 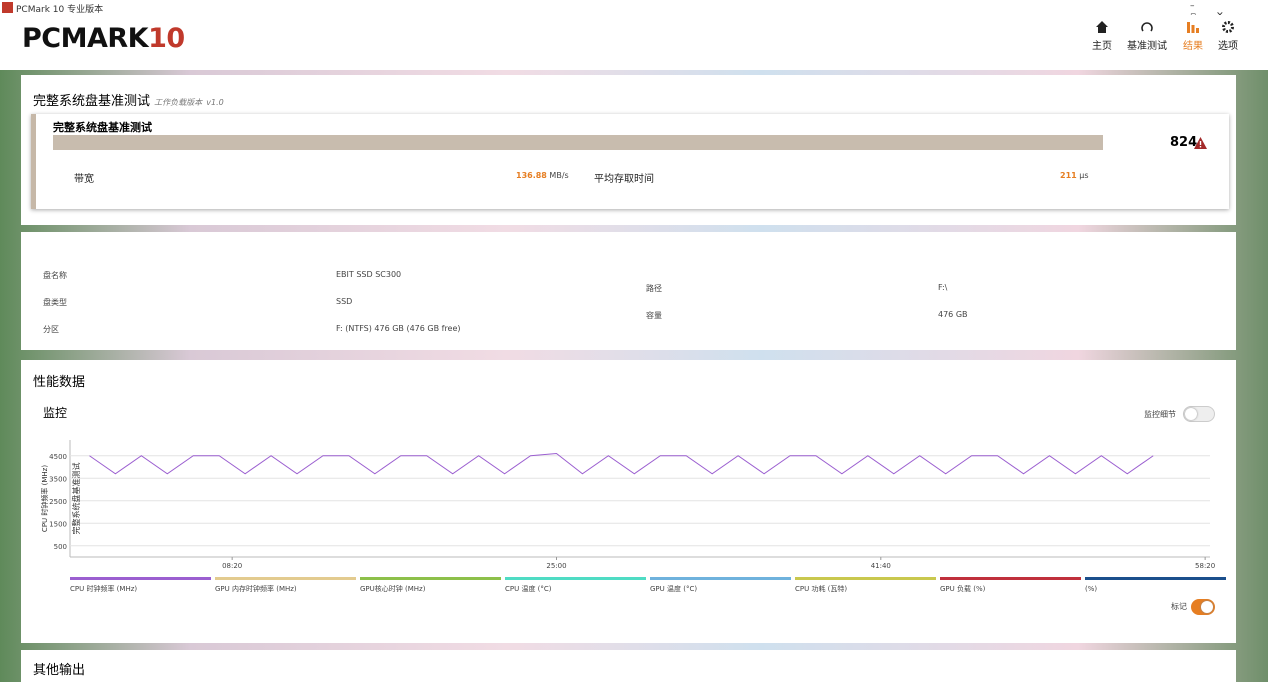 I want to click on performance-title: 性能数据, so click(x=59, y=382).